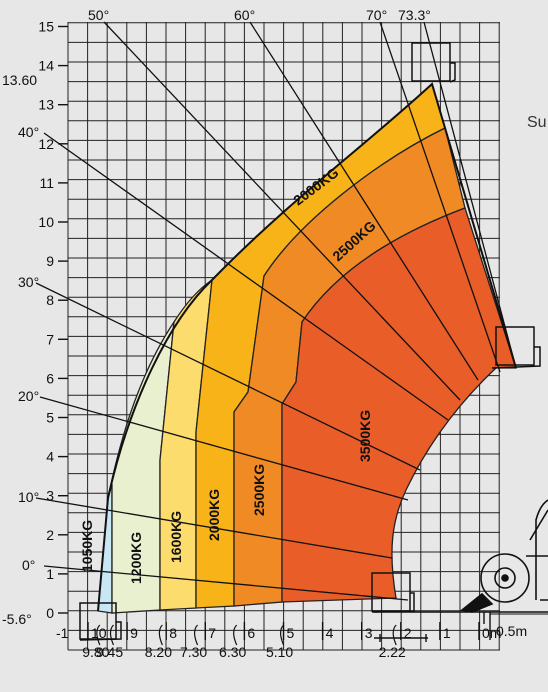  I want to click on x-tick-label: 0m, so click(491, 633).